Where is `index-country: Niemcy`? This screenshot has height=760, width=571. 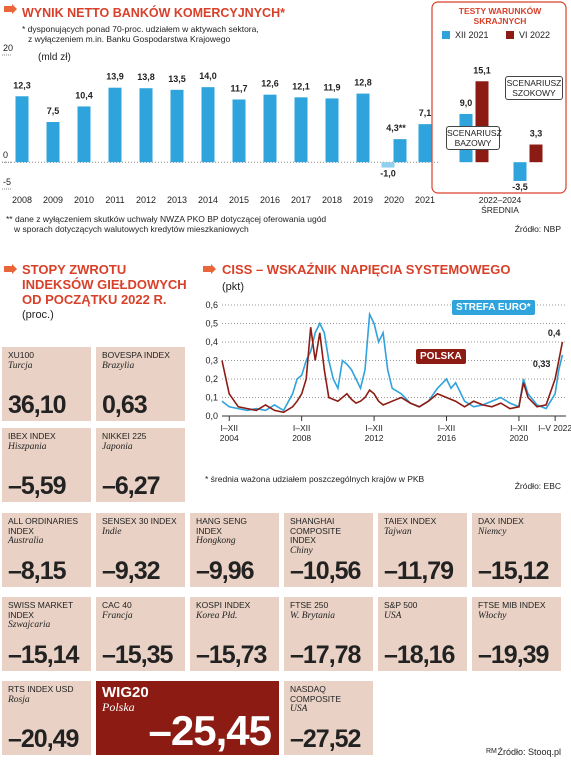 index-country: Niemcy is located at coordinates (492, 531).